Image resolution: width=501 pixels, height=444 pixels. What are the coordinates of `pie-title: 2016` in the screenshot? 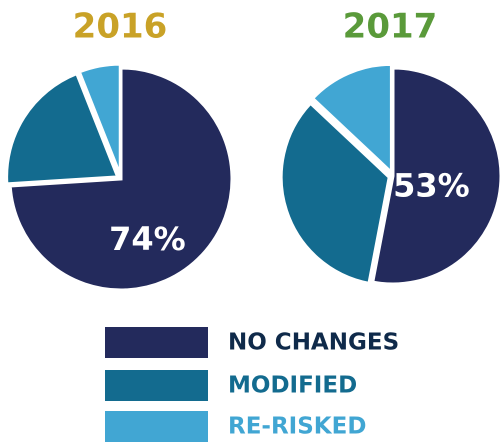 It's located at (120, 27).